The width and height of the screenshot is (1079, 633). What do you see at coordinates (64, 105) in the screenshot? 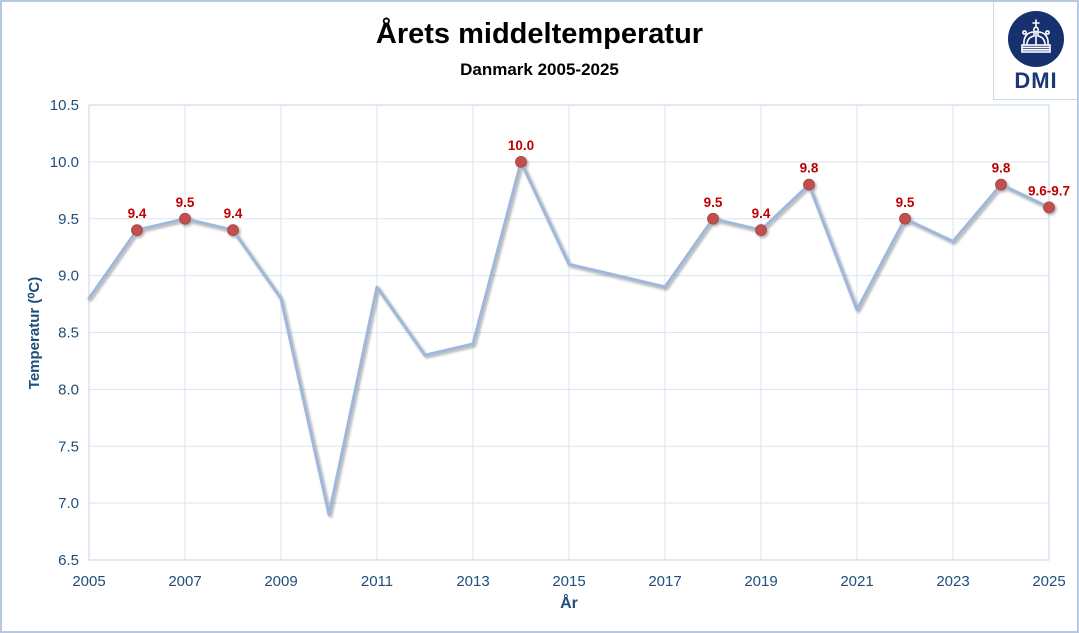
I see `y-tick-label: 10.5` at bounding box center [64, 105].